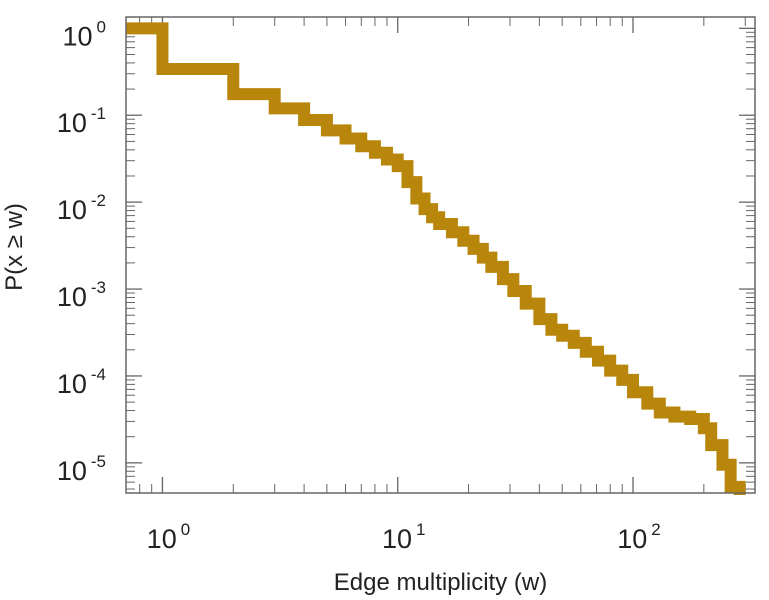 The height and width of the screenshot is (600, 769). Describe the element at coordinates (404, 537) in the screenshot. I see `x-tick-label: 10 1` at that location.